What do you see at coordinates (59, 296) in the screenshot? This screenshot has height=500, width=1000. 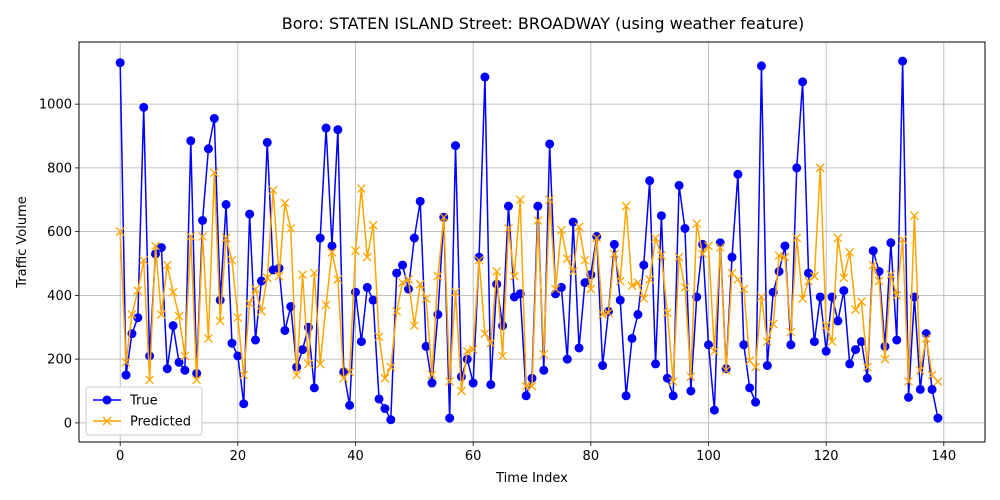 I see `y-tick-label: 400` at bounding box center [59, 296].